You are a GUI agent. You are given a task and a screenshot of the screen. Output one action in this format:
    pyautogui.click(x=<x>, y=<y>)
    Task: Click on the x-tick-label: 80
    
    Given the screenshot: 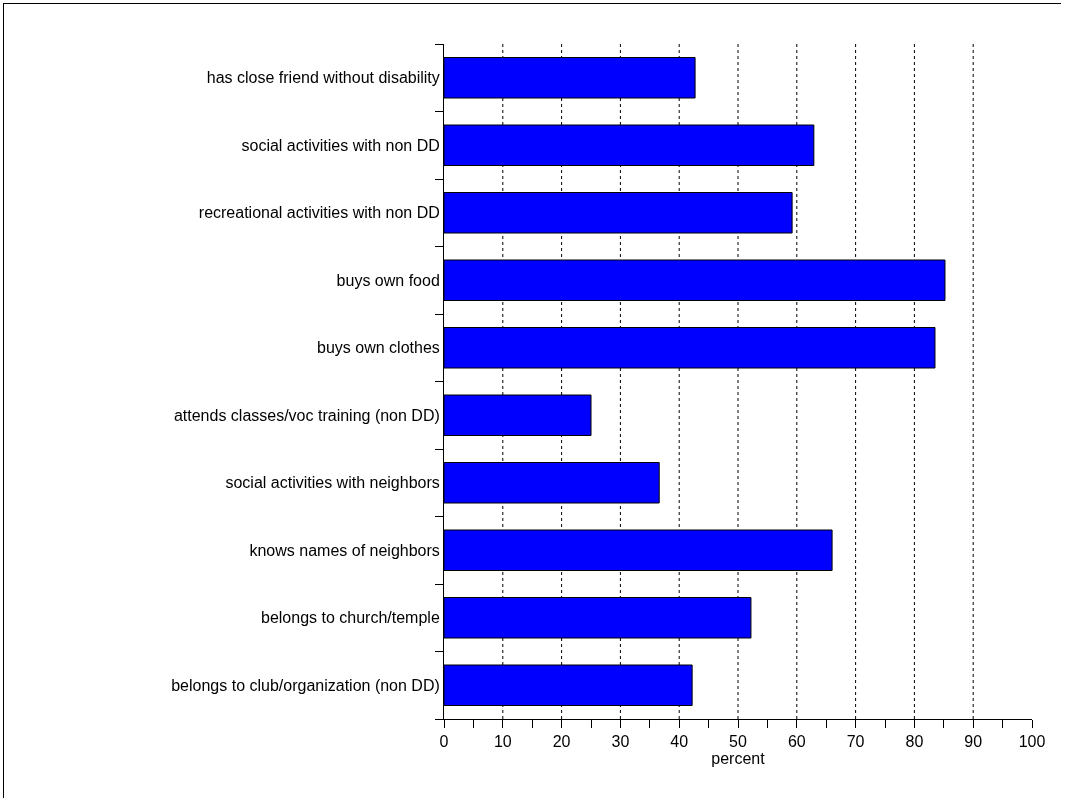 What is the action you would take?
    pyautogui.click(x=914, y=742)
    